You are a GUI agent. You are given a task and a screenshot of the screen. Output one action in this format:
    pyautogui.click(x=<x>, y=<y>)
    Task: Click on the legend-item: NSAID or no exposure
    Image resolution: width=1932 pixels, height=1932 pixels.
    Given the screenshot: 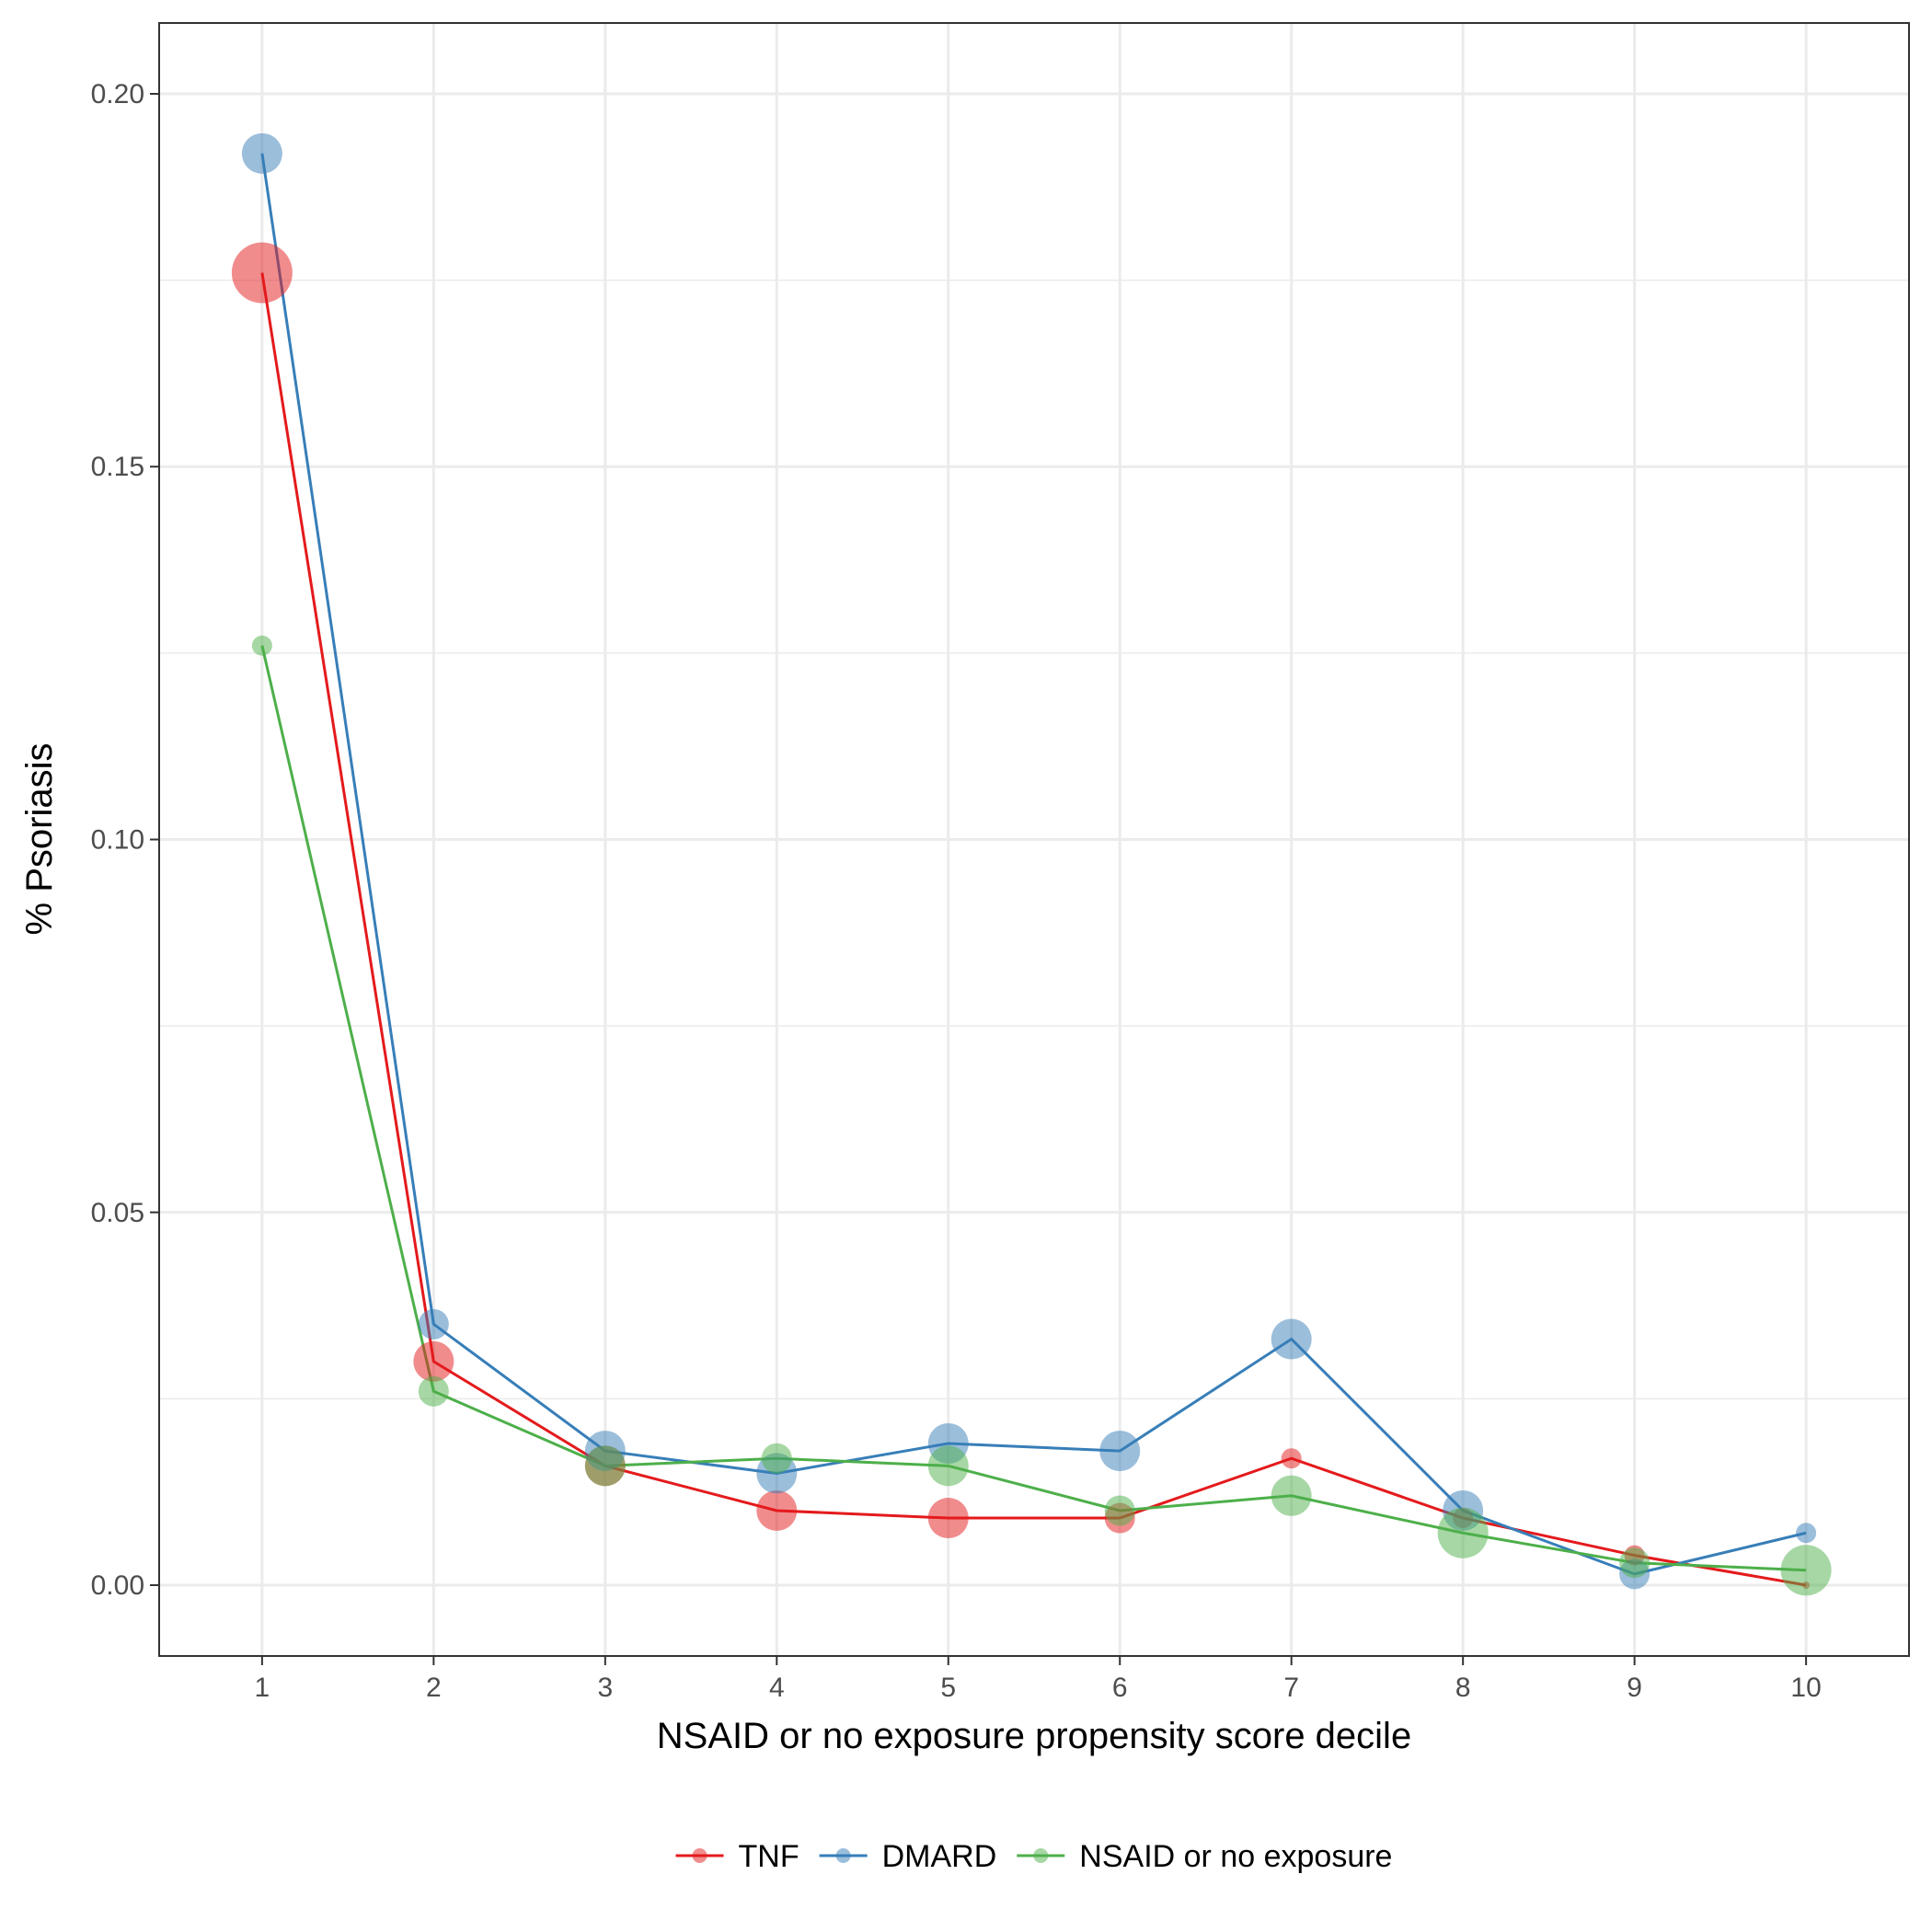 What is the action you would take?
    pyautogui.click(x=1204, y=1856)
    